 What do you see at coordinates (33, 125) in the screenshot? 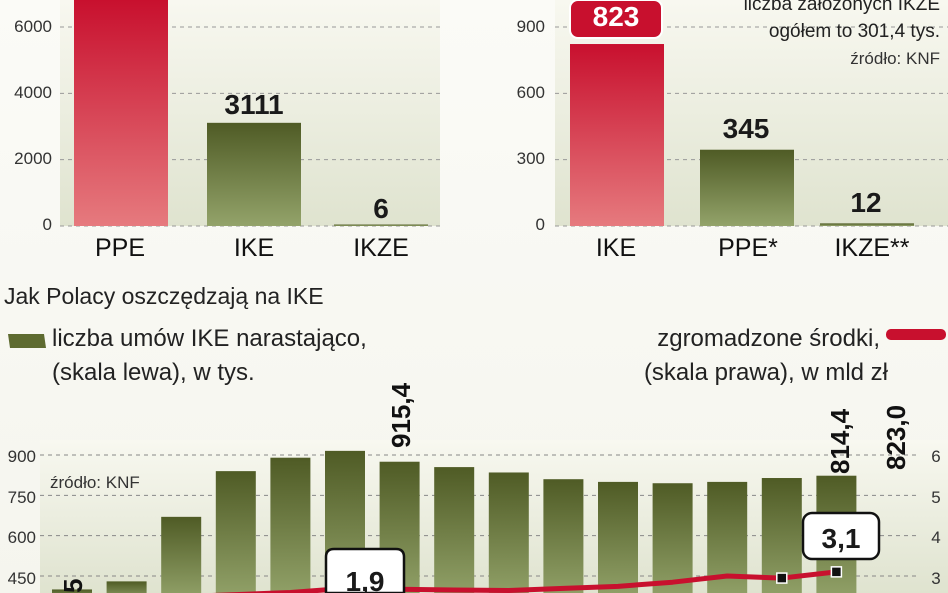
I see `chart1-y-axis: 0 2000 4000 6000` at bounding box center [33, 125].